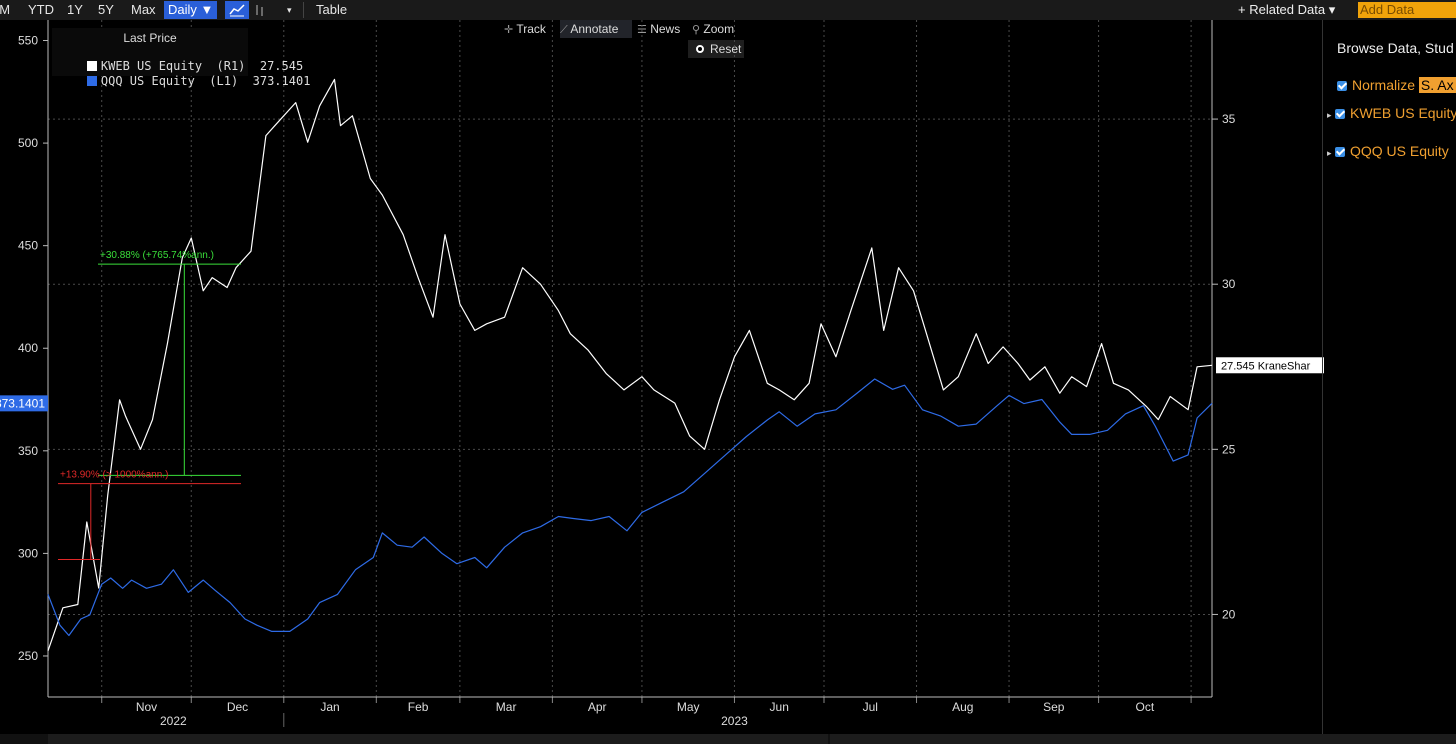  Describe the element at coordinates (1437, 85) in the screenshot. I see `s-axis-button: S. Ax` at that location.